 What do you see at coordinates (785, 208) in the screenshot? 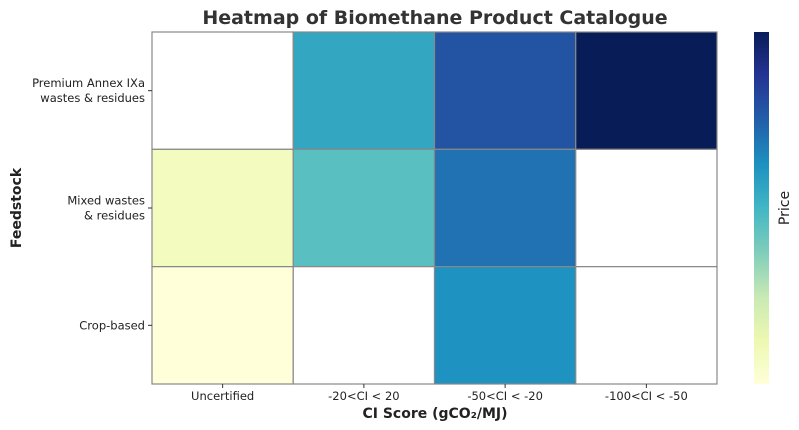
I see `colorbar-label: Price` at bounding box center [785, 208].